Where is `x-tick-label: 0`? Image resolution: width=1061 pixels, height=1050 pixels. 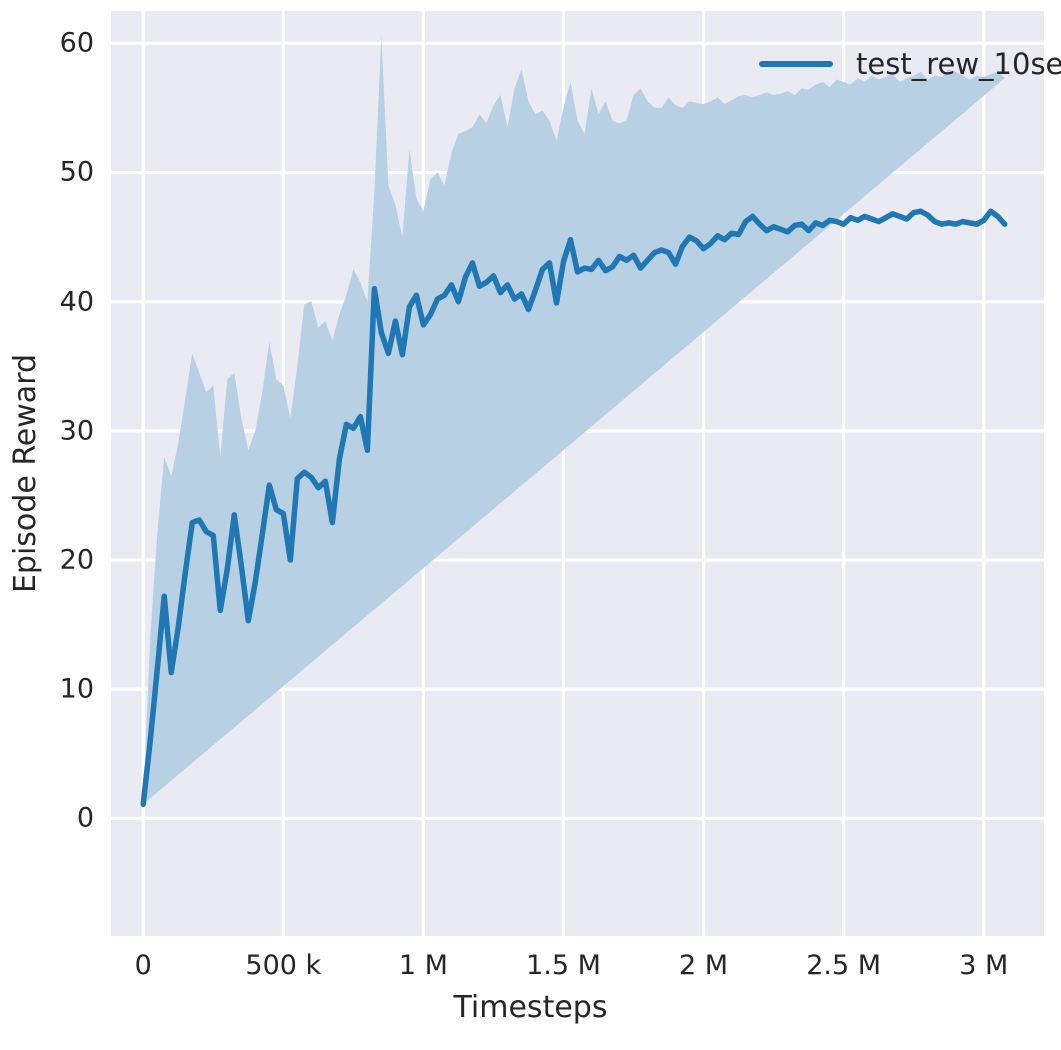
x-tick-label: 0 is located at coordinates (143, 965).